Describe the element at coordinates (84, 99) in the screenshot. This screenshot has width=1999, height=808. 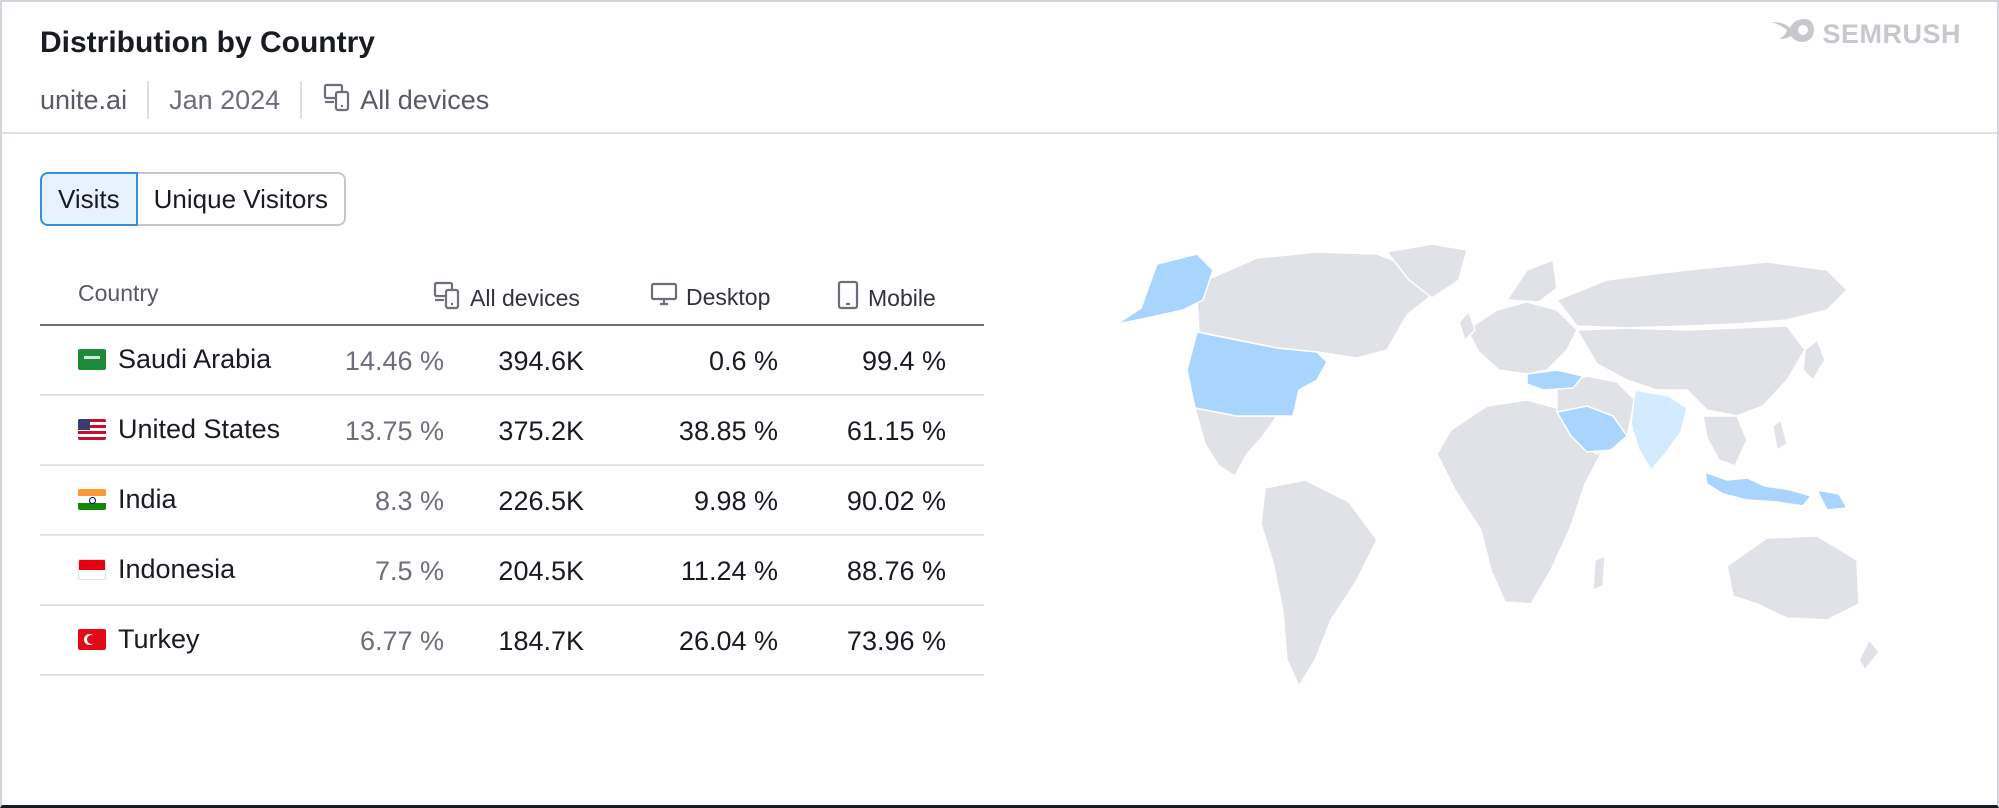
I see `domain-label: unite.ai` at that location.